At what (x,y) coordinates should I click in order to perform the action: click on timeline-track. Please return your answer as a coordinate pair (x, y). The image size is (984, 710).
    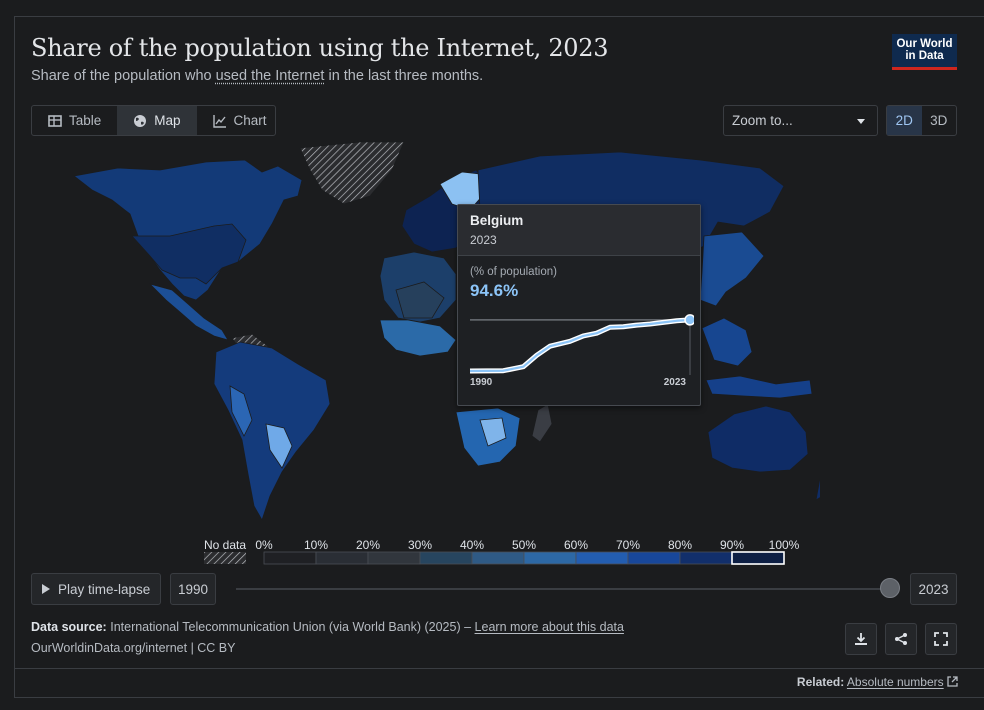
    Looking at the image, I should click on (563, 589).